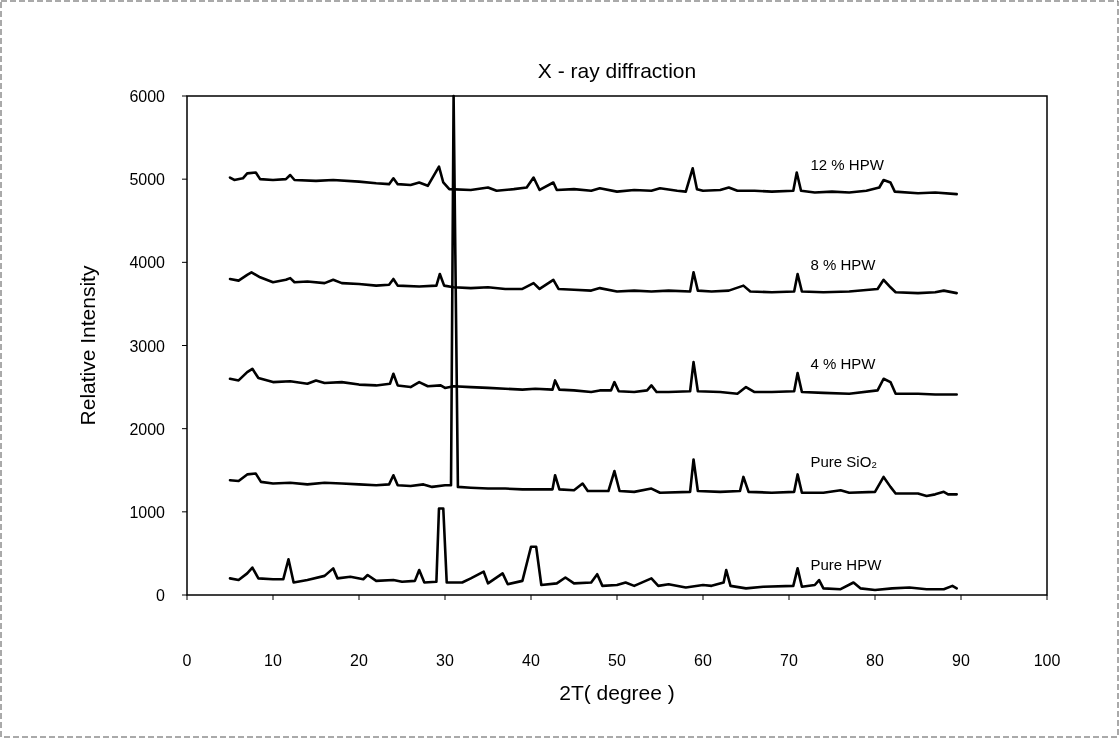 The image size is (1120, 740). What do you see at coordinates (147, 346) in the screenshot?
I see `y-tick-label: 3000` at bounding box center [147, 346].